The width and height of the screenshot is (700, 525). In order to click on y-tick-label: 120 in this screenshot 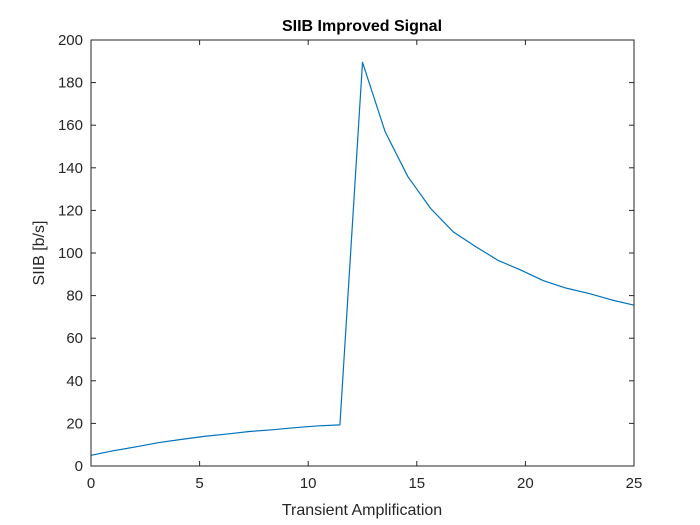, I will do `click(70, 210)`.